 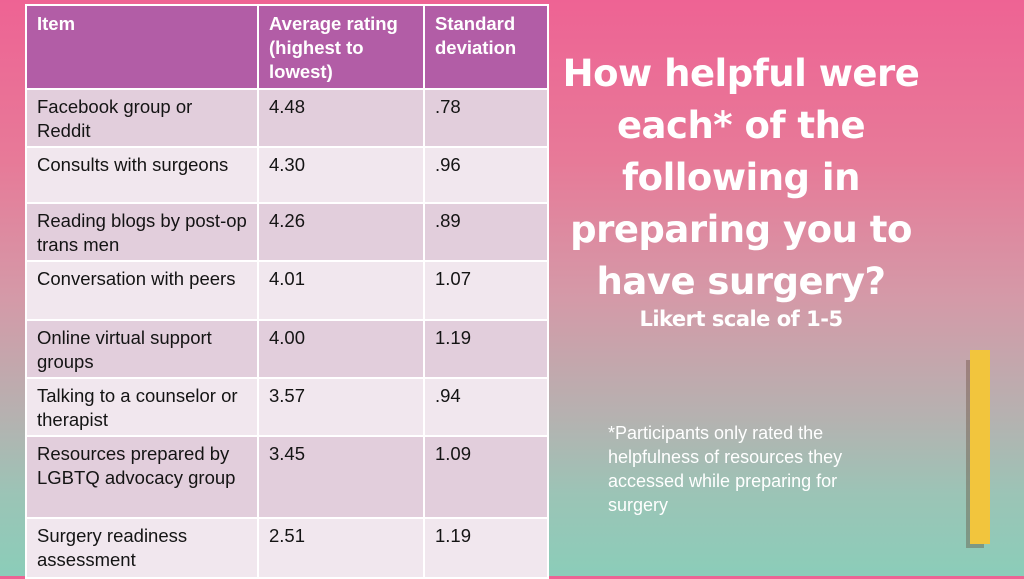 I want to click on cell-sd: .78, so click(x=486, y=118).